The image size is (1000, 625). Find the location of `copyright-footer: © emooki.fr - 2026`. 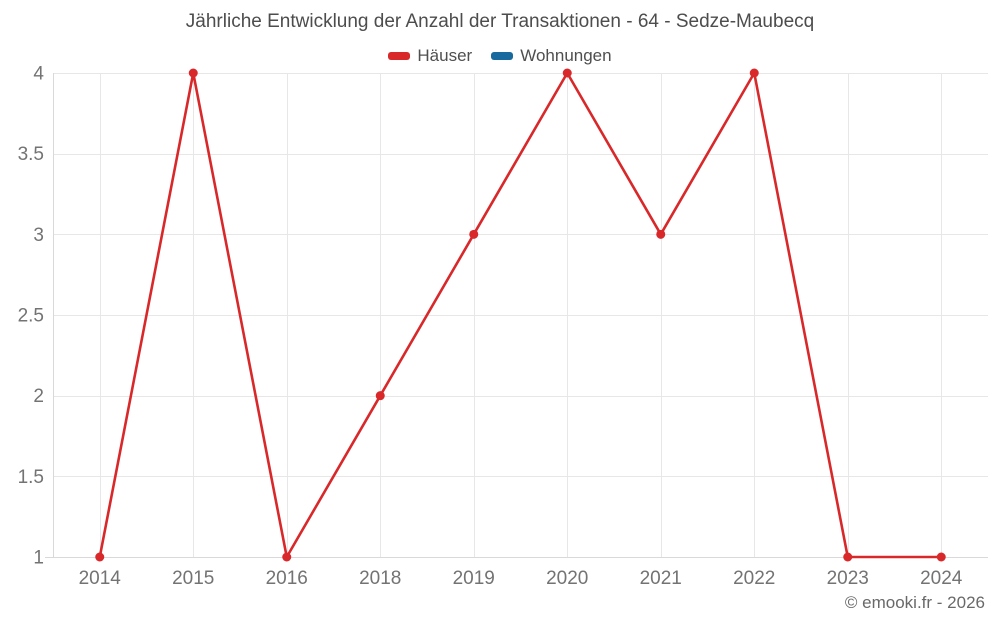

copyright-footer: © emooki.fr - 2026 is located at coordinates (914, 602).